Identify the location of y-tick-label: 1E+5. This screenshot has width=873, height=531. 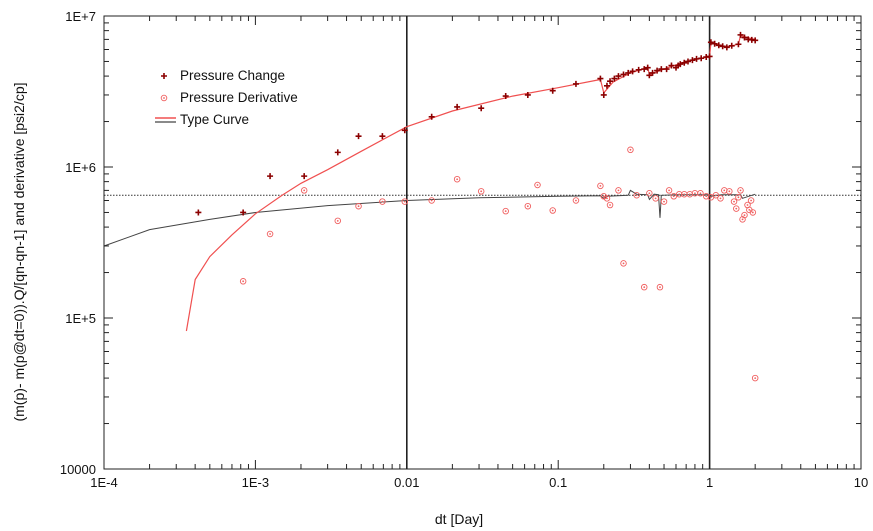
(80, 318).